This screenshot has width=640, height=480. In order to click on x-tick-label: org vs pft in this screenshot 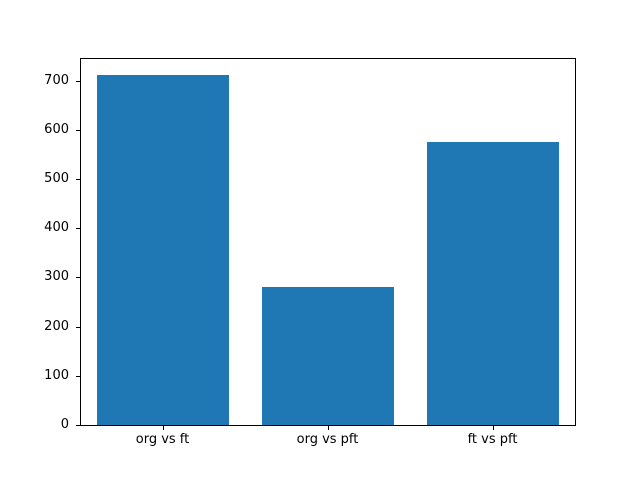, I will do `click(327, 439)`.